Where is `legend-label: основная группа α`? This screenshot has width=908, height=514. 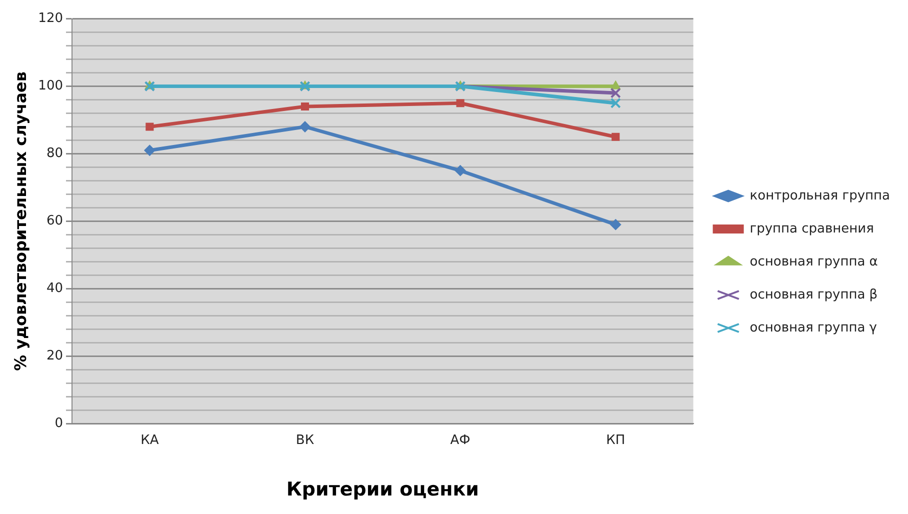 legend-label: основная группа α is located at coordinates (814, 262).